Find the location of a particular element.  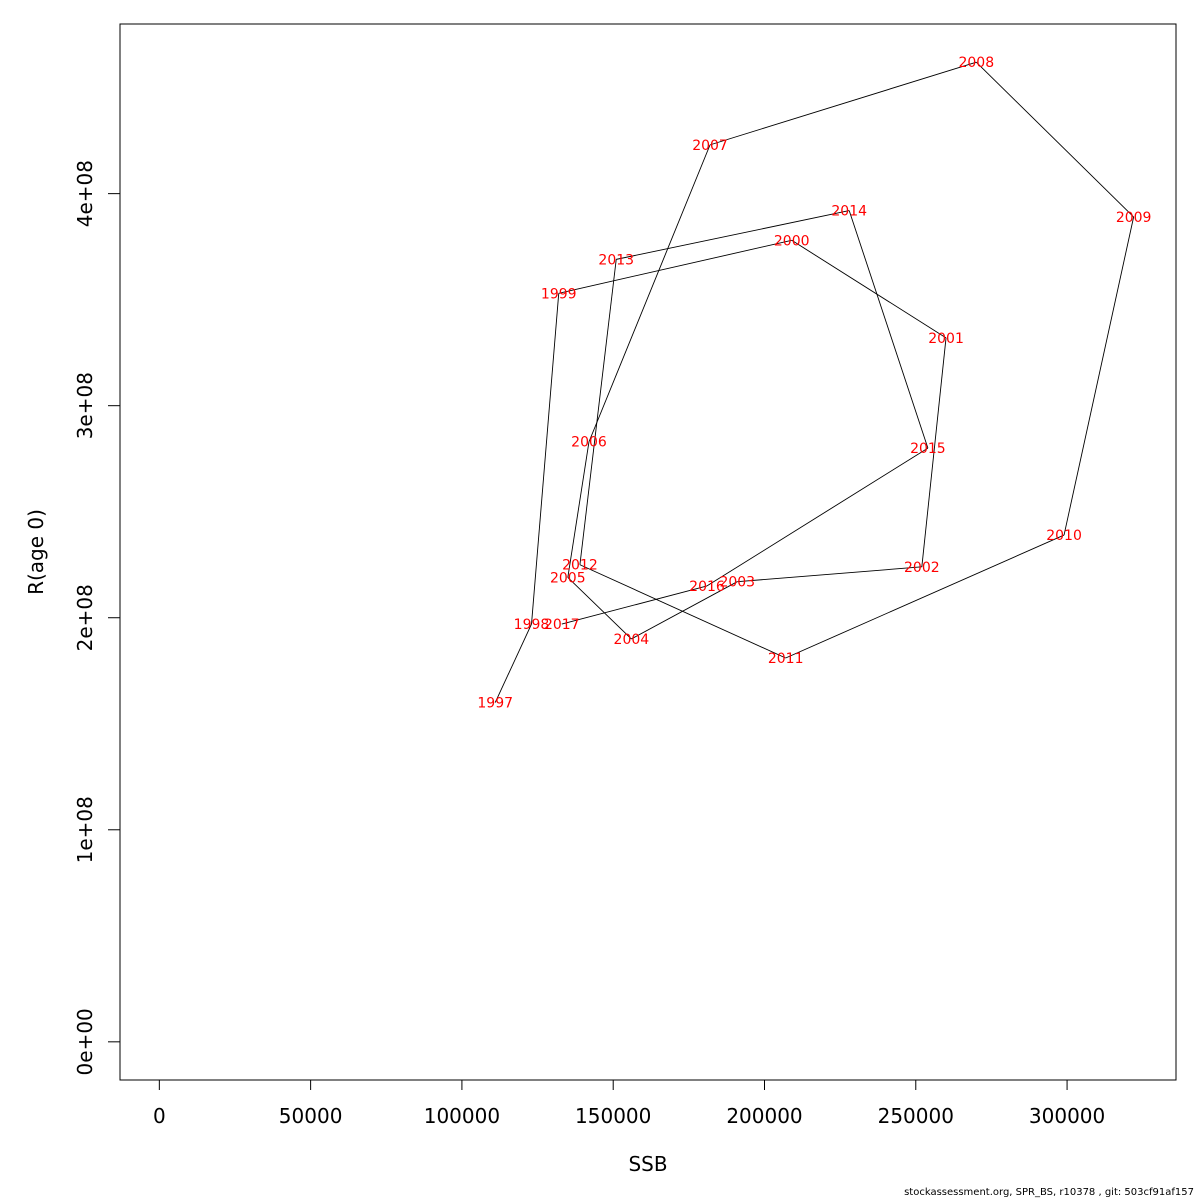

year-label-2014: 2014 is located at coordinates (849, 212).